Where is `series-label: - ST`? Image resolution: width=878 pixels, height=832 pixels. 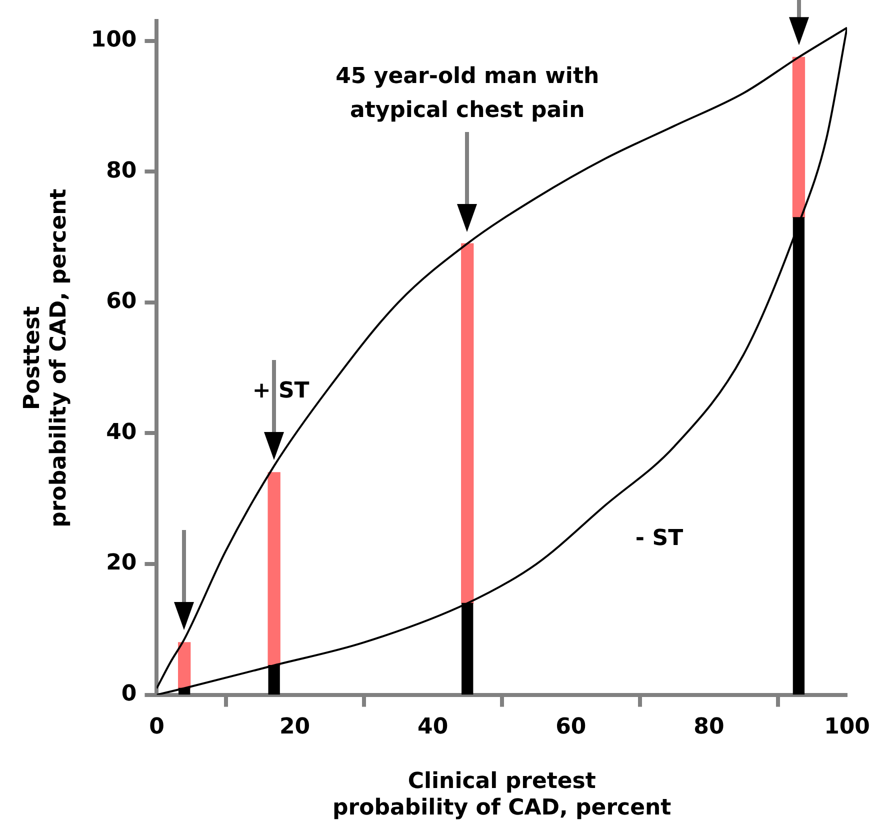
series-label: - ST is located at coordinates (659, 539).